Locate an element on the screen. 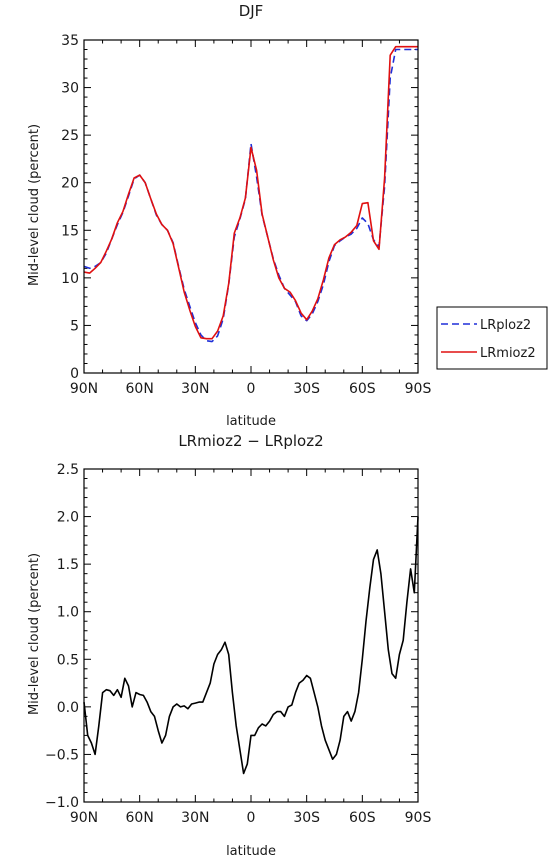 The height and width of the screenshot is (861, 553). chart-title: DJF is located at coordinates (251, 11).